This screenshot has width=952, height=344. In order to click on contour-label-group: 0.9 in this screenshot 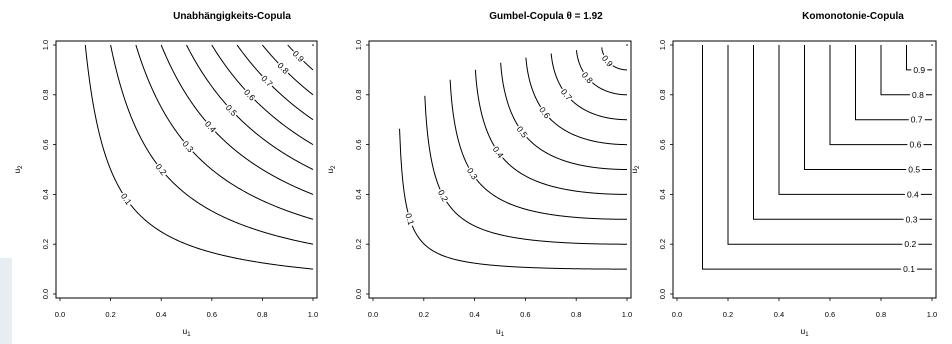, I will do `click(607, 61)`.